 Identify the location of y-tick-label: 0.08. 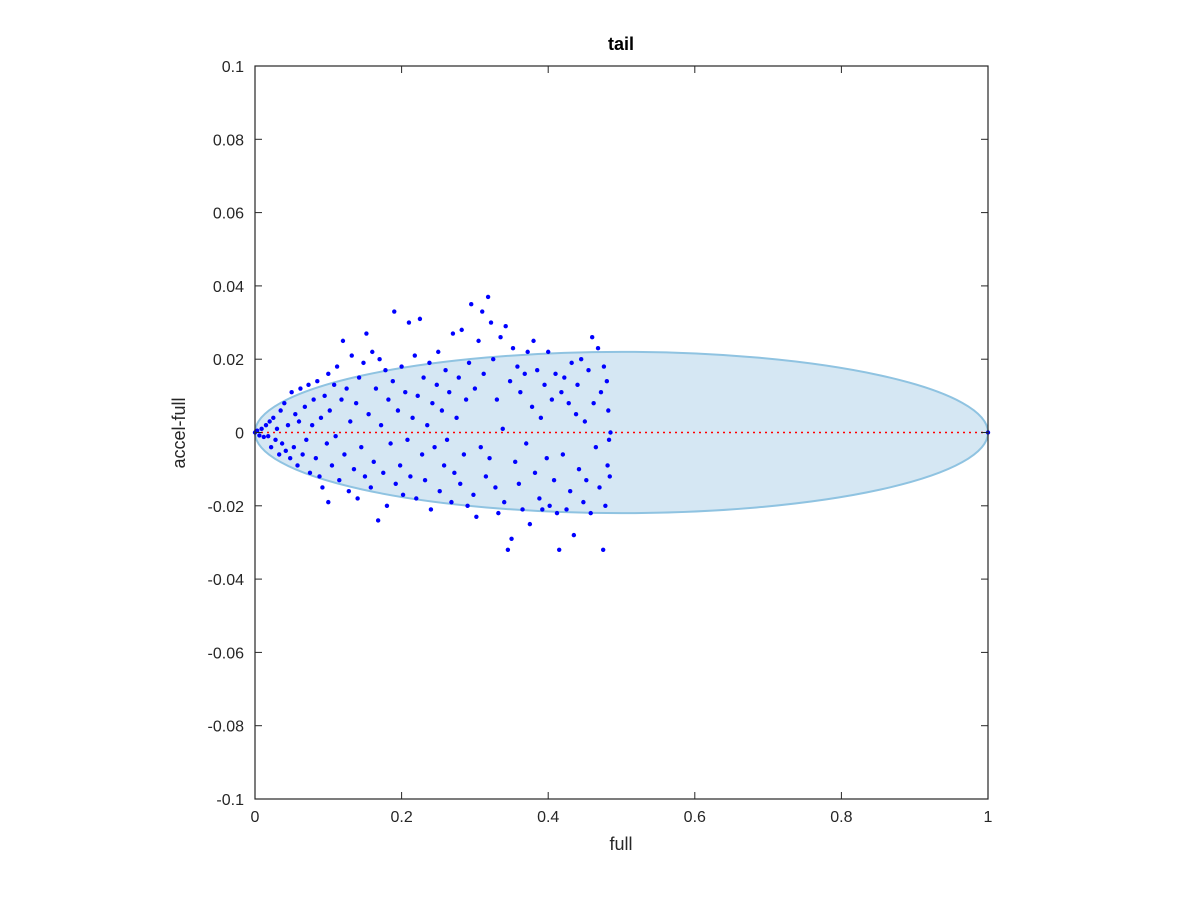
(228, 140).